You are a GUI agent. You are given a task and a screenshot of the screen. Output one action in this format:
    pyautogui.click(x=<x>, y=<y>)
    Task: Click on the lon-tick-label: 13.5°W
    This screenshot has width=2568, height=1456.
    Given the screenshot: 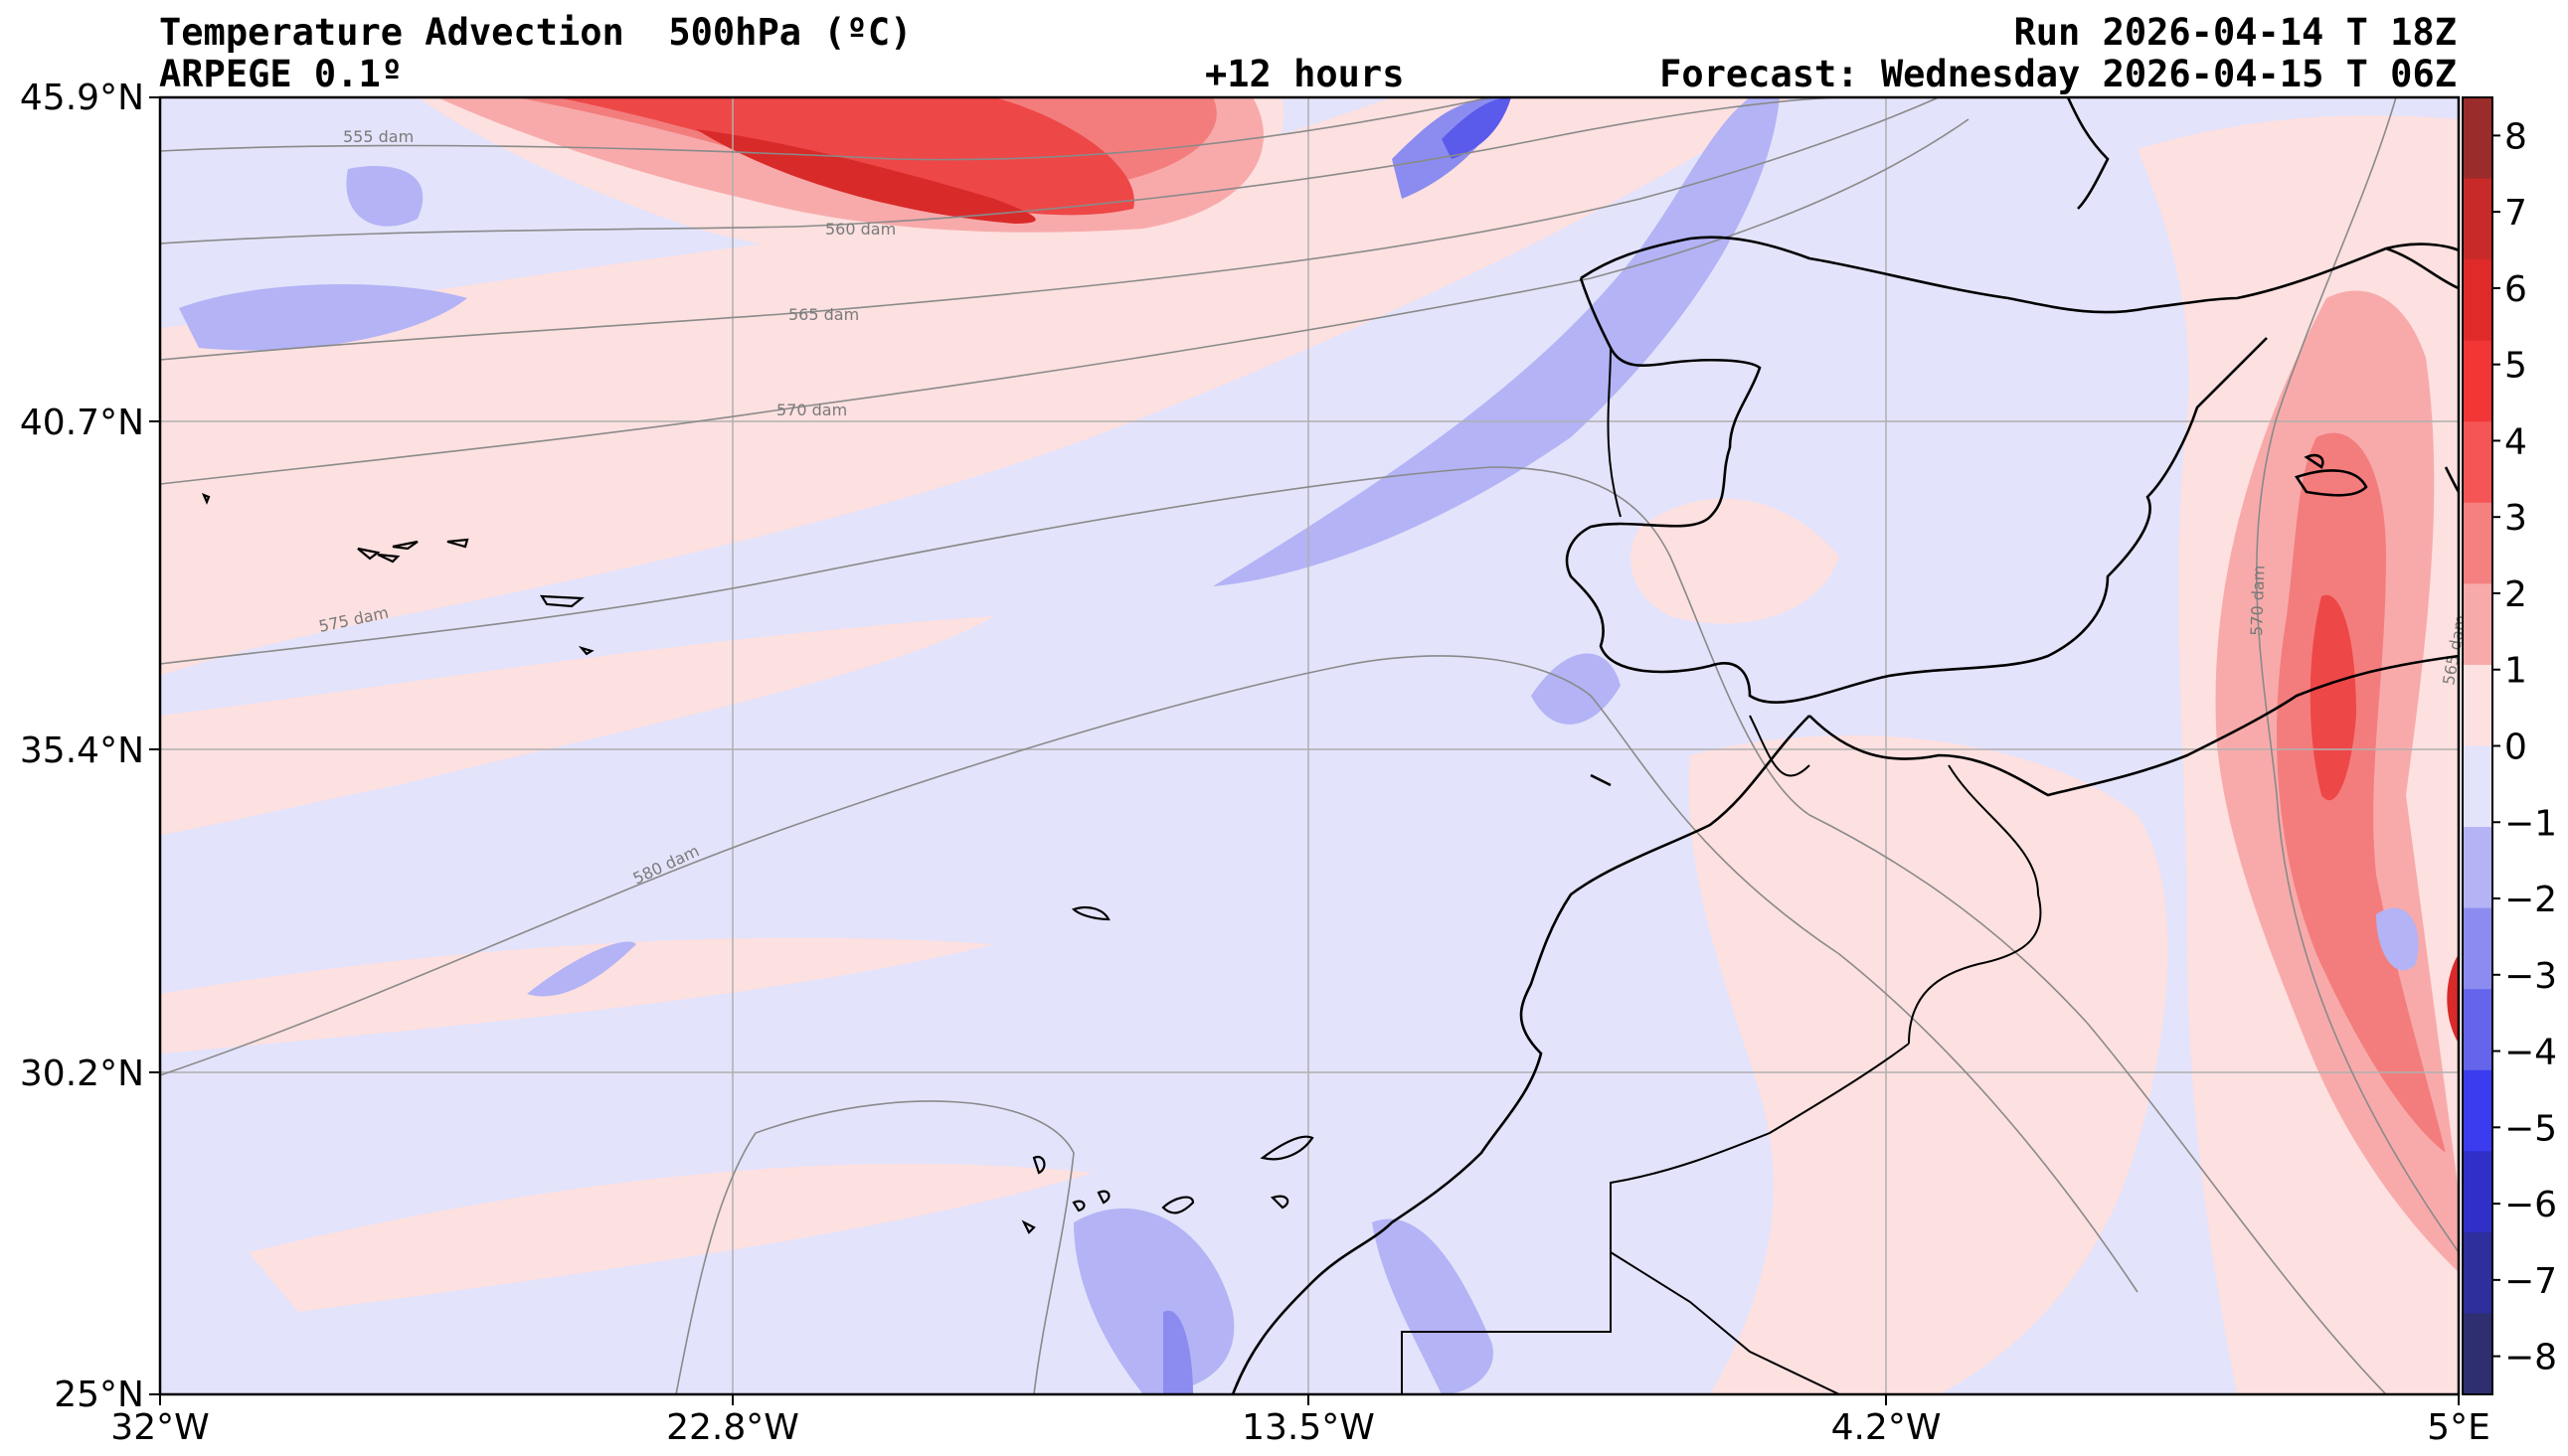 What is the action you would take?
    pyautogui.click(x=1309, y=1427)
    